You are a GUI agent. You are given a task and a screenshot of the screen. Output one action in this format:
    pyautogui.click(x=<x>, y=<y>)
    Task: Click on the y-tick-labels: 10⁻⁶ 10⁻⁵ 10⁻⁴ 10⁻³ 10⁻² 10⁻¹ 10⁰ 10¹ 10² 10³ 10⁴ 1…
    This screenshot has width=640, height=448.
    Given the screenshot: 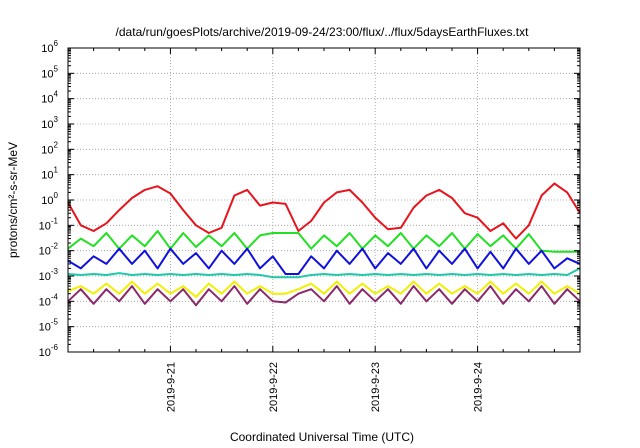 What is the action you would take?
    pyautogui.click(x=49, y=199)
    